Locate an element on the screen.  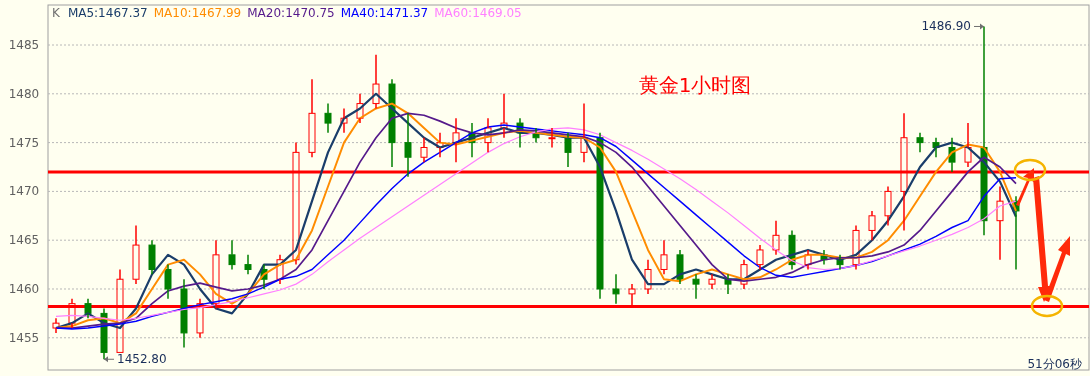
annotation: 1452.80 is located at coordinates (142, 359).